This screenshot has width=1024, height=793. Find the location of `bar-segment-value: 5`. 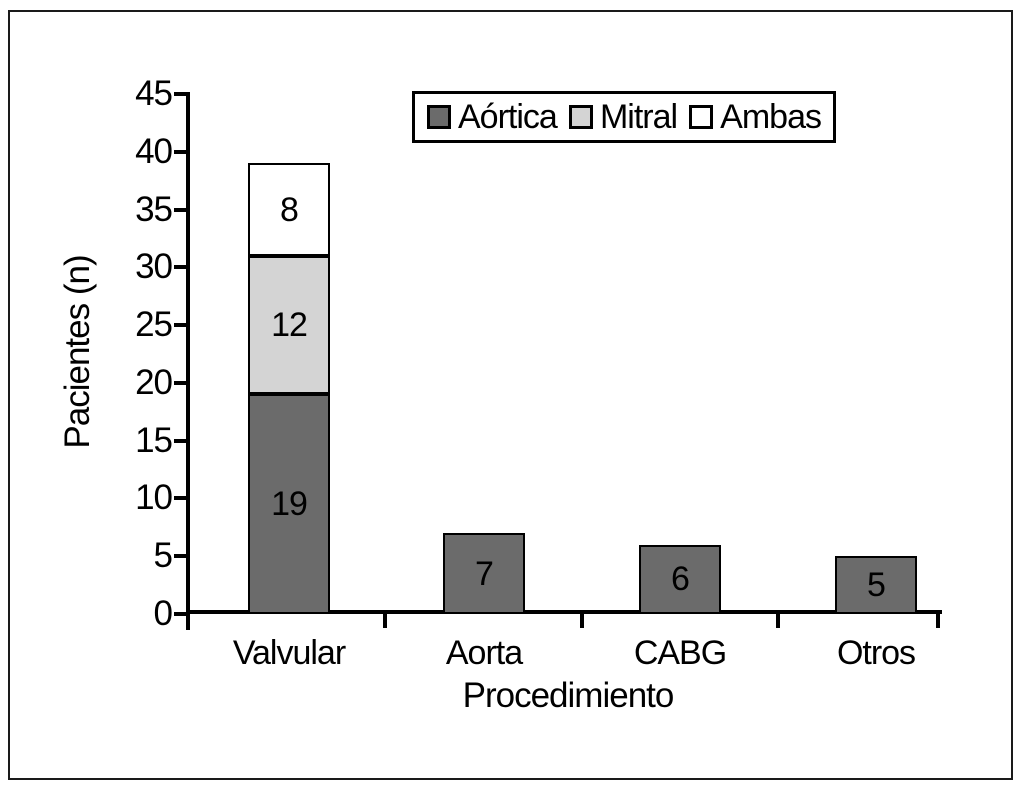

bar-segment-value: 5 is located at coordinates (876, 585).